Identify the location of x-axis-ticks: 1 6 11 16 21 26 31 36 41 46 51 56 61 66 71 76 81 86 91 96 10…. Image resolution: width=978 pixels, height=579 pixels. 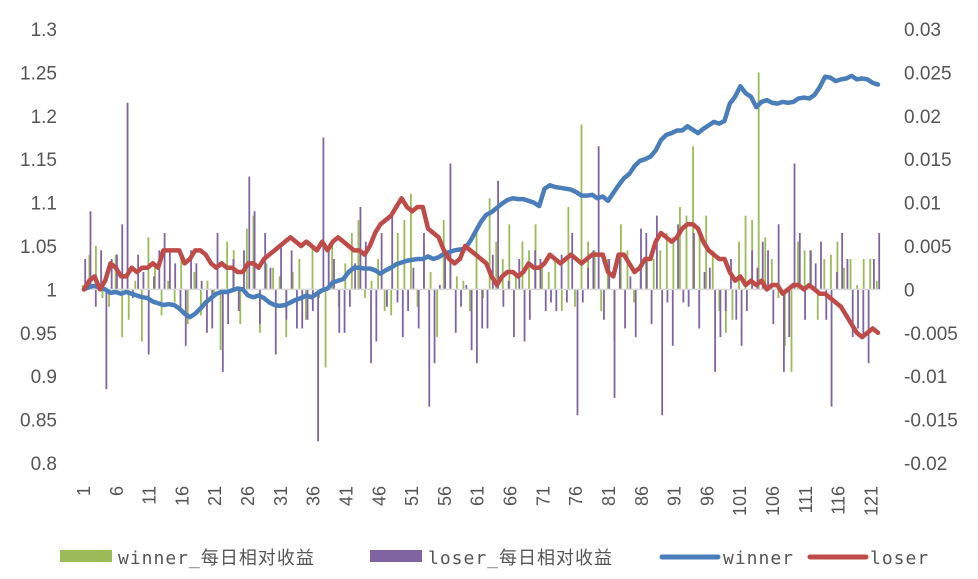
(477, 501).